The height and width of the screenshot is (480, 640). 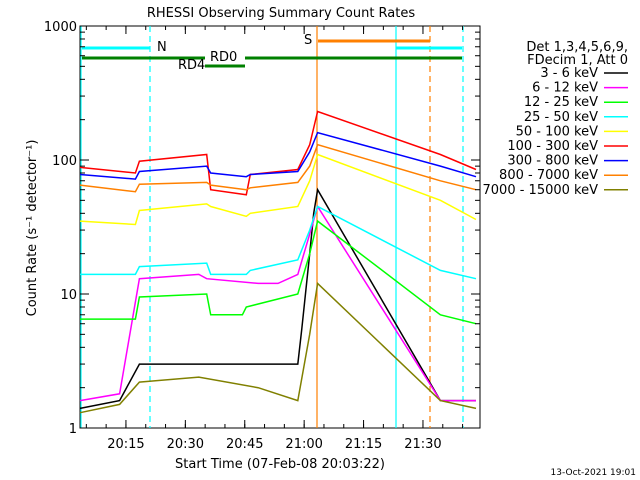 What do you see at coordinates (244, 444) in the screenshot?
I see `x-tick-label: 20:45` at bounding box center [244, 444].